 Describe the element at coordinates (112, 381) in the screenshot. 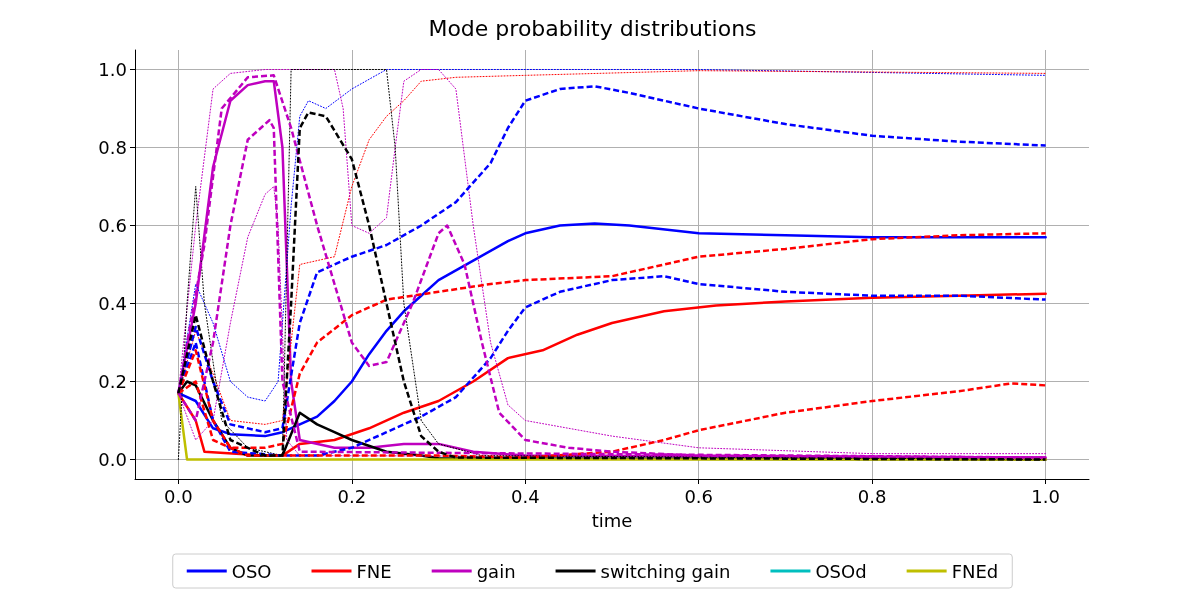

I see `y-tick-label: 0.2` at that location.